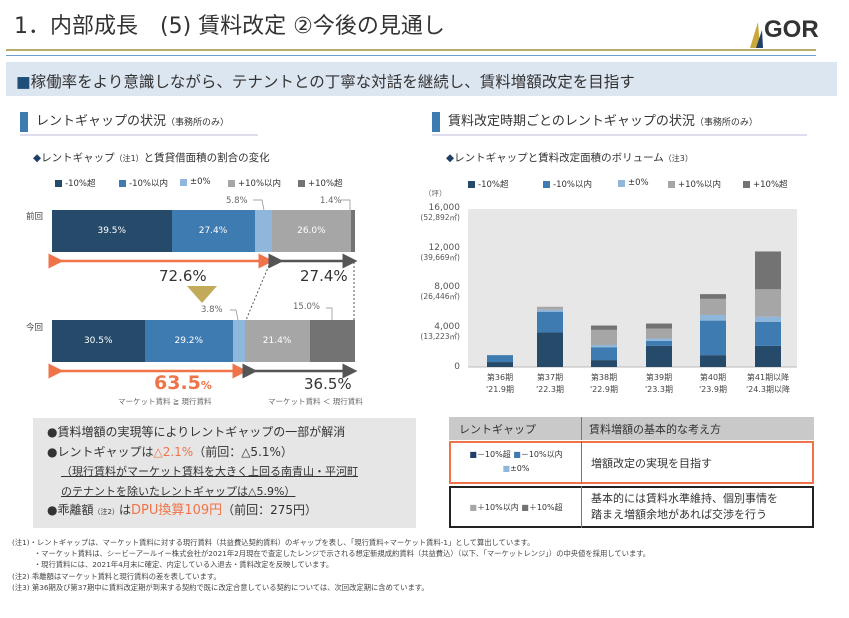  I want to click on text: ±0%, so click(520, 468).